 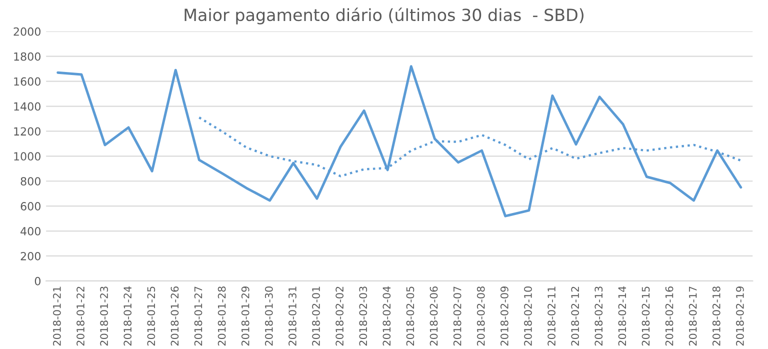 What do you see at coordinates (386, 316) in the screenshot?
I see `x-tick-label: 2018-02-04` at bounding box center [386, 316].